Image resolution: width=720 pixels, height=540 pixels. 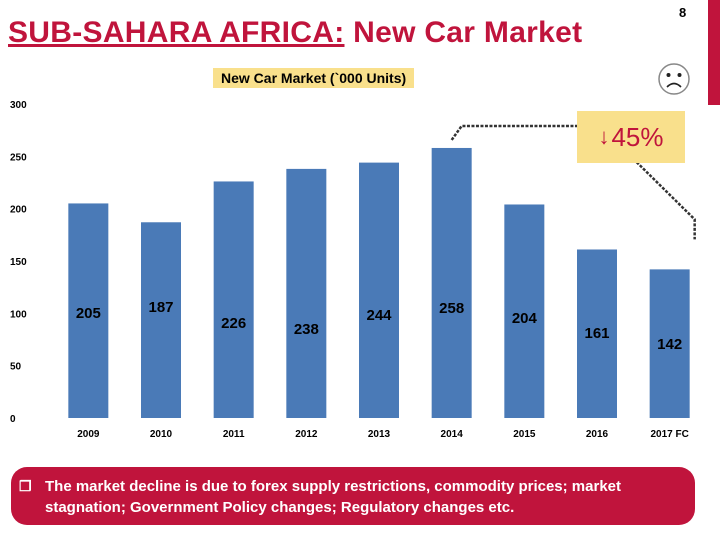 I want to click on data-label: 142, so click(x=669, y=344).